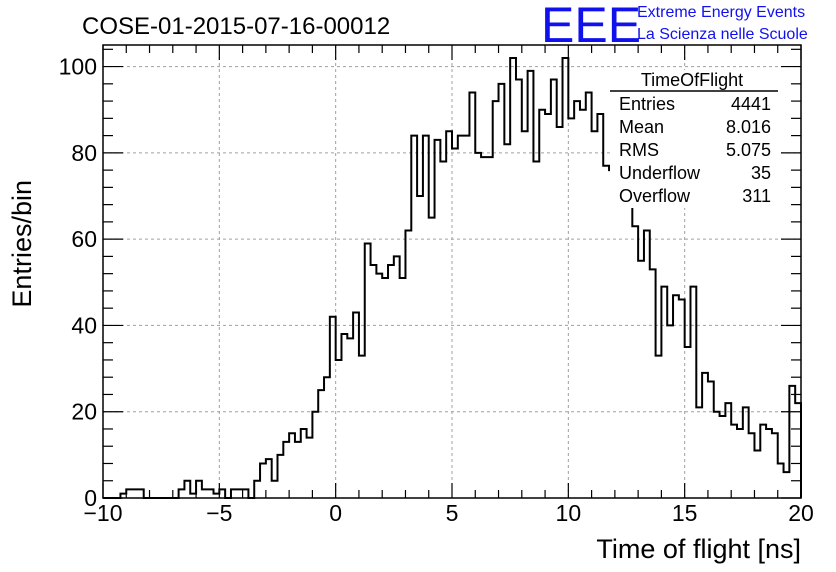 The width and height of the screenshot is (836, 572). I want to click on x-tick-labels: −10 −5 0 5 10 15 20, so click(448, 513).